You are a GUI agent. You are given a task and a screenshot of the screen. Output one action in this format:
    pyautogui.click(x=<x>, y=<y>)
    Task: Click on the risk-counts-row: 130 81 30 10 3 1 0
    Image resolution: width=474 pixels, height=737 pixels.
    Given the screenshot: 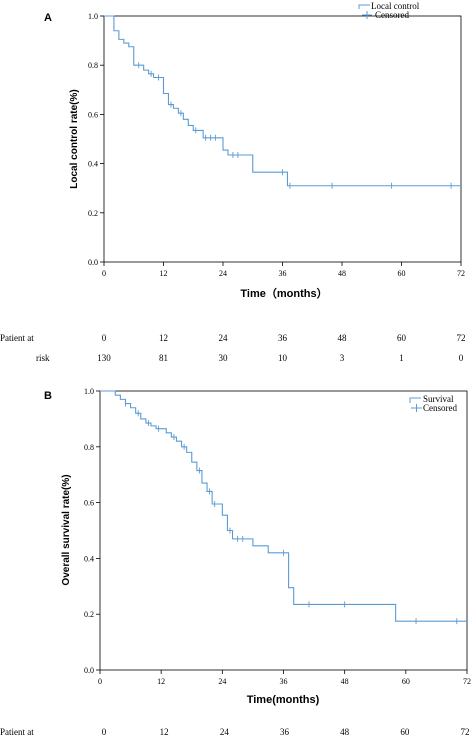 What is the action you would take?
    pyautogui.click(x=280, y=358)
    